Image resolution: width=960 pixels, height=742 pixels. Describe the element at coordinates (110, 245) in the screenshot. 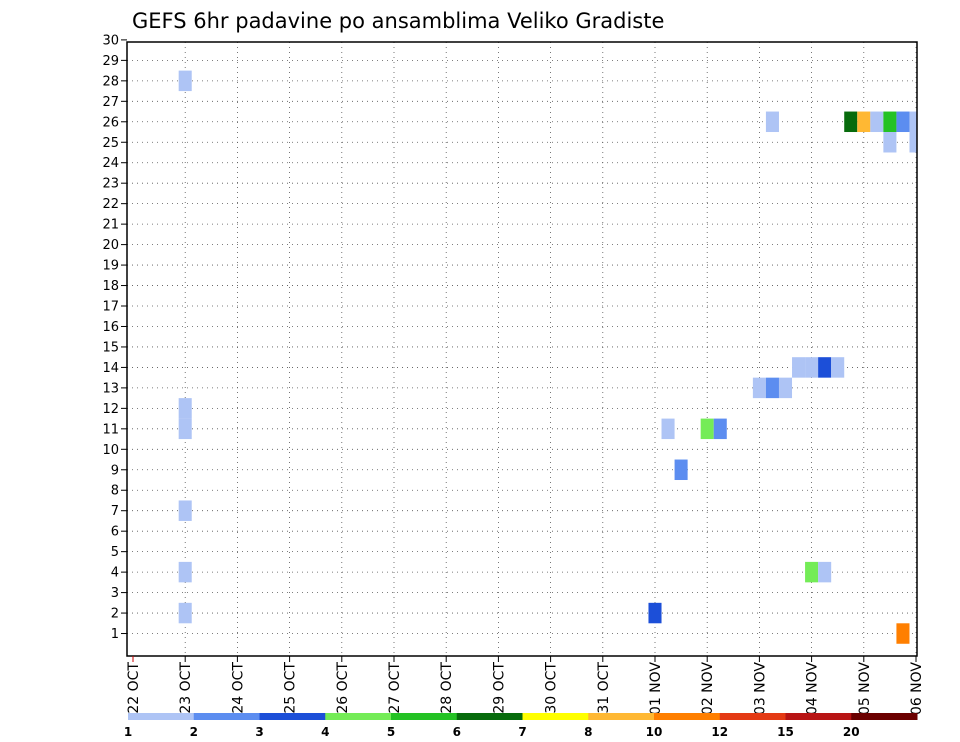

I see `y-tick-label: 20` at that location.